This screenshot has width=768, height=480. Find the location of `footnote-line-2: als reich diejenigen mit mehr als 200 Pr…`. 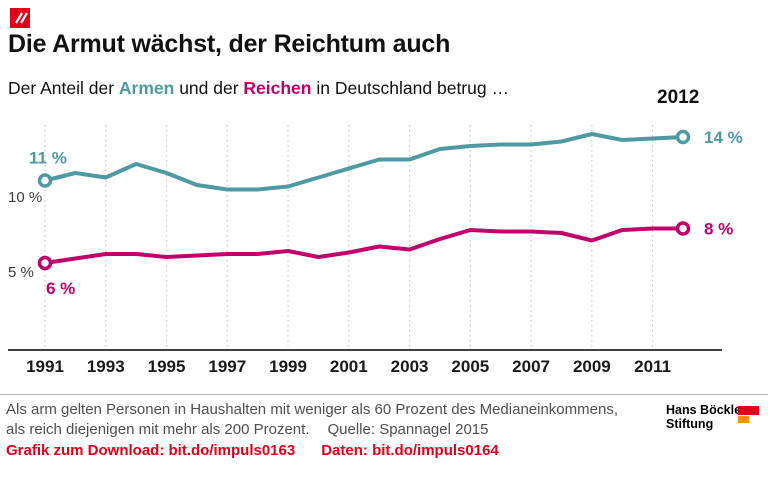

footnote-line-2: als reich diejenigen mit mehr als 200 Pr… is located at coordinates (247, 429).